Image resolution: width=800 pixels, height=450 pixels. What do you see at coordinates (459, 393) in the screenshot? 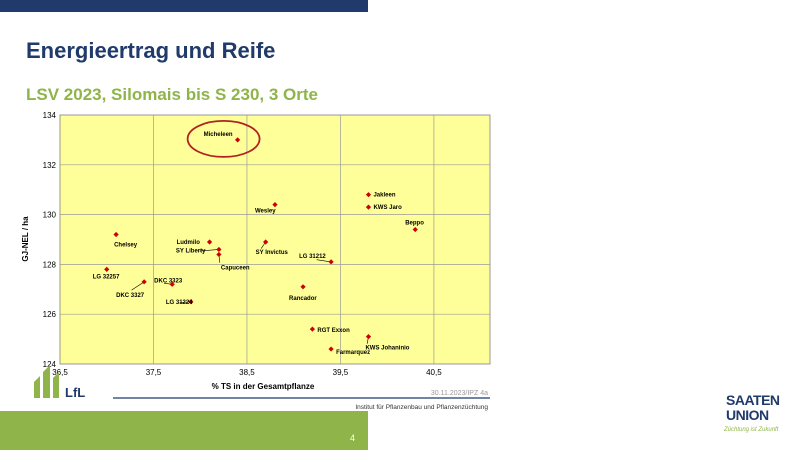
I see `chart-date-reference: 30.11.2023/IPZ 4a` at bounding box center [459, 393].